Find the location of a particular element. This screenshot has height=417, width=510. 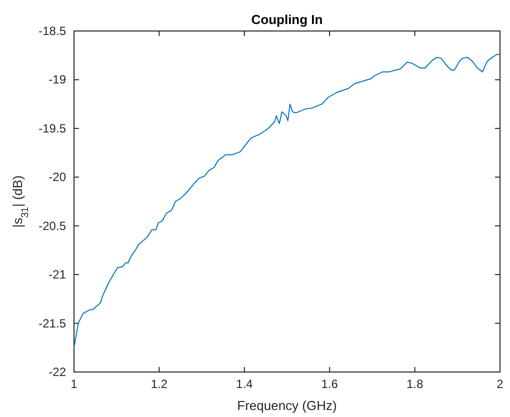

x-tick-label: 1.4 is located at coordinates (245, 384).